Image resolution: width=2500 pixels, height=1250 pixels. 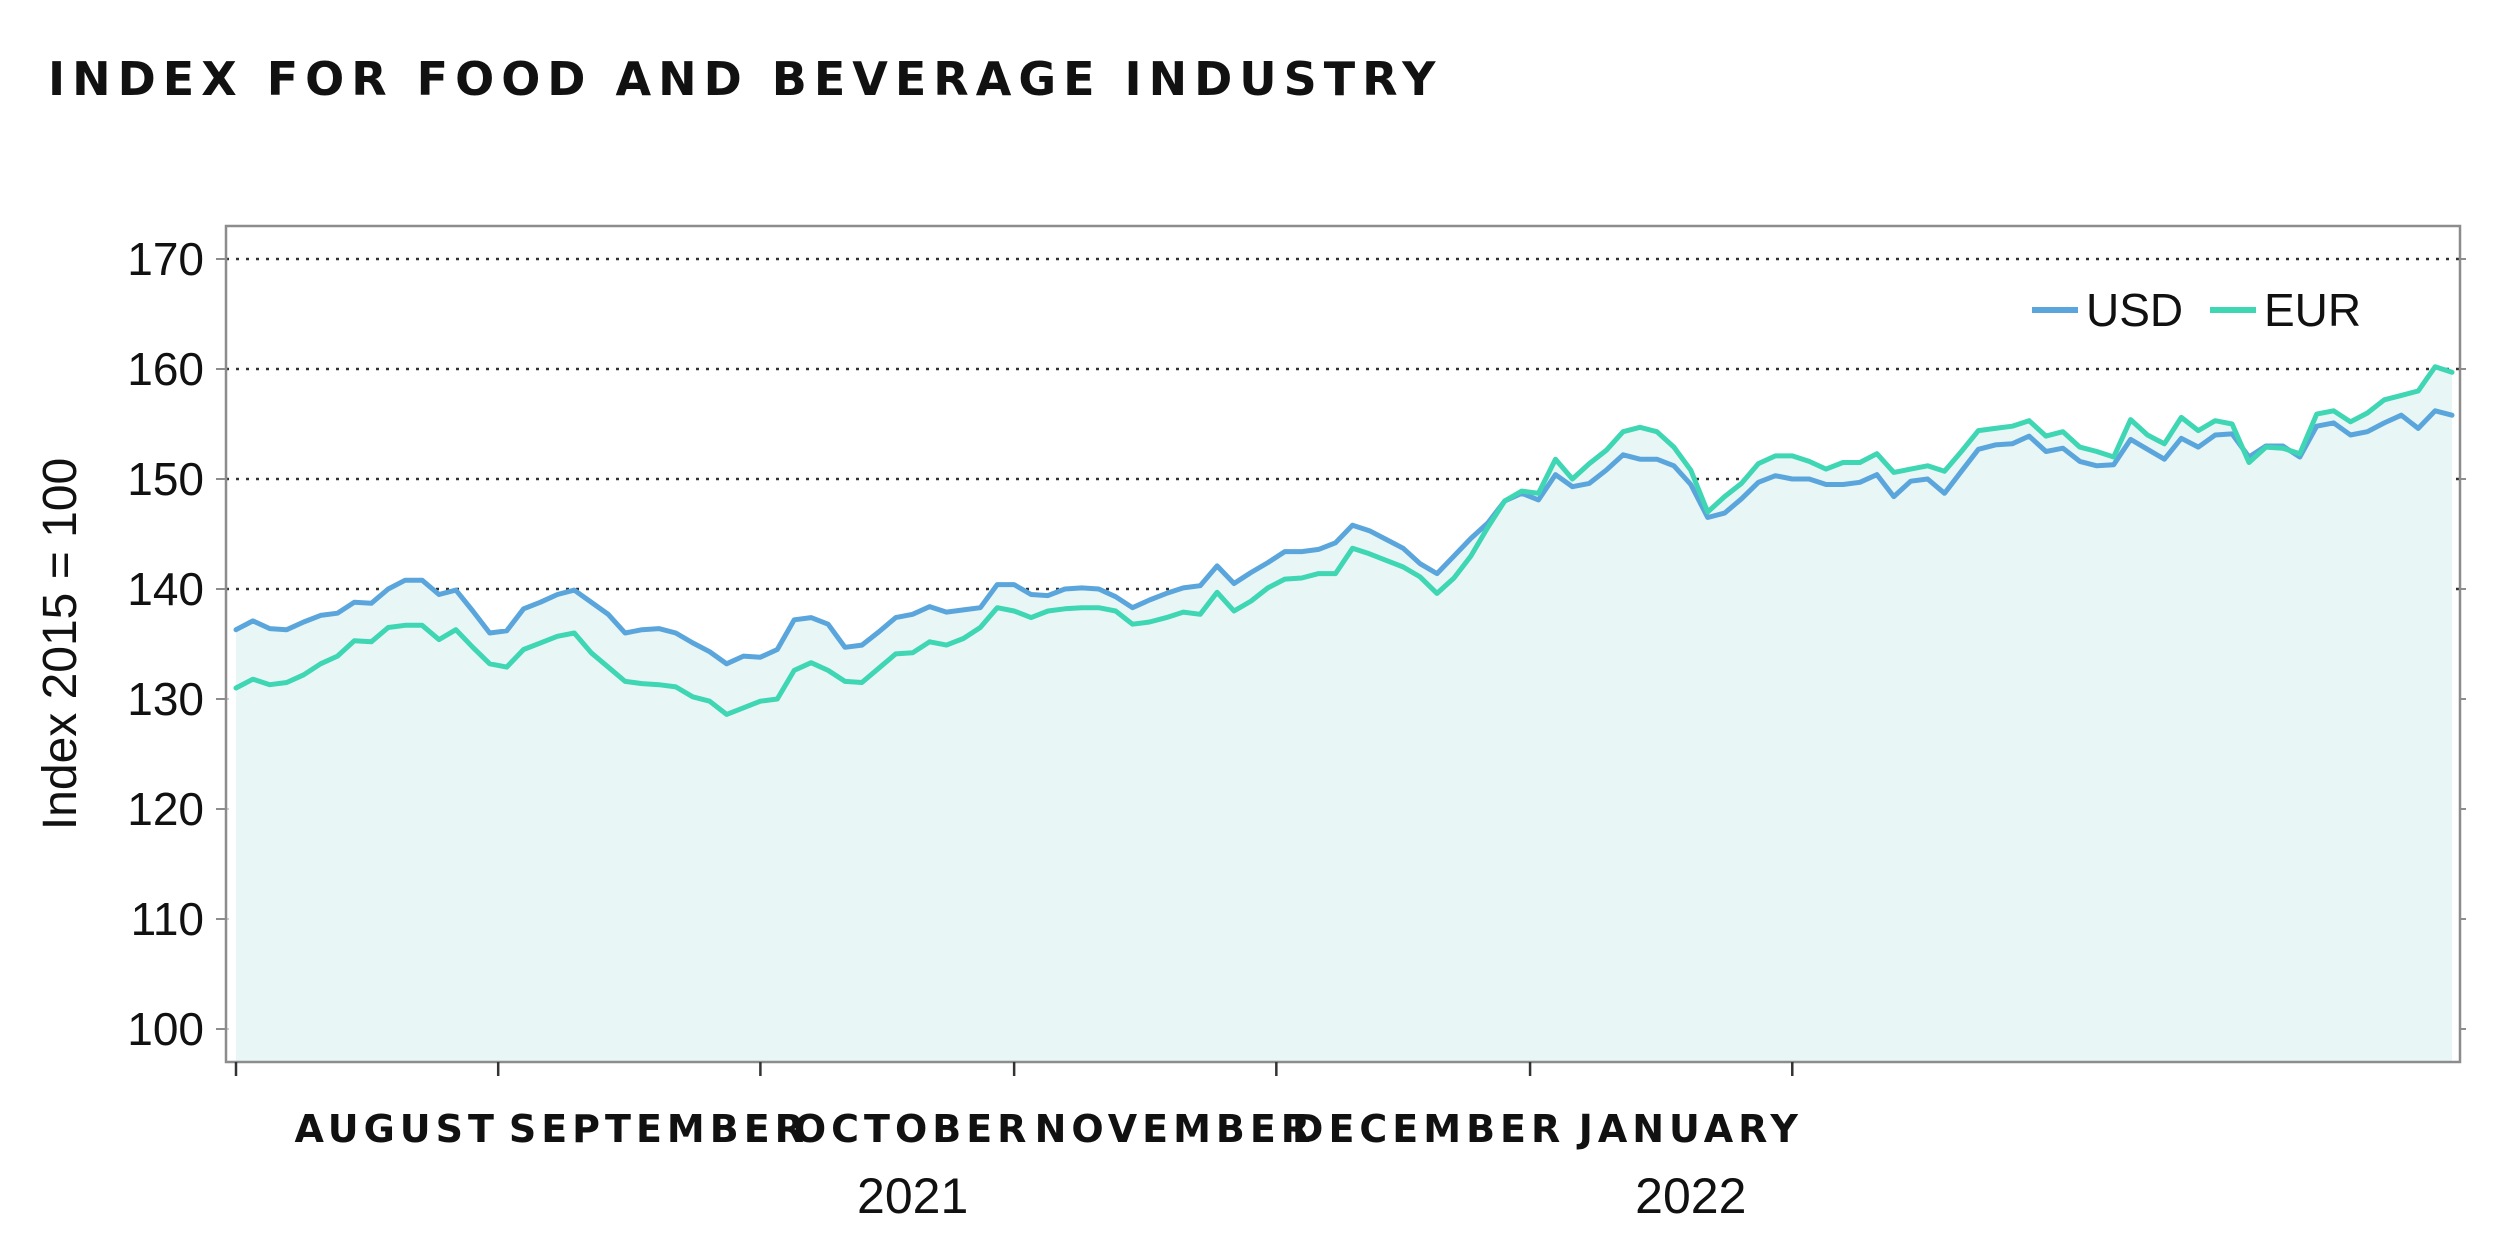 I want to click on month-label-september: SEPTEMBER, so click(x=659, y=1129).